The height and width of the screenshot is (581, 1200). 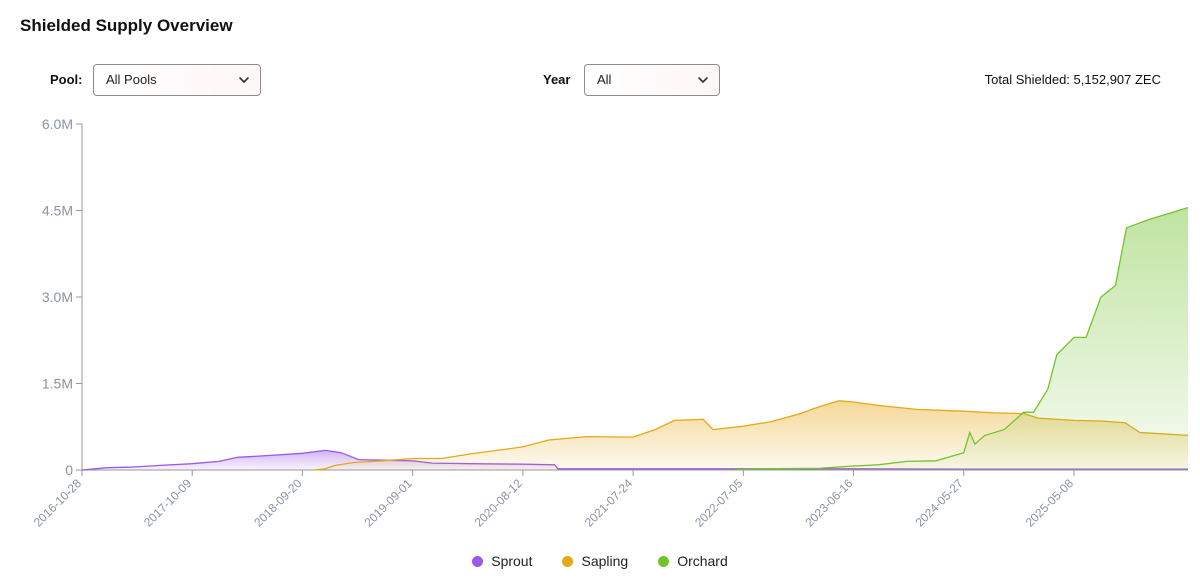 What do you see at coordinates (177, 80) in the screenshot?
I see `pool-select: All Pools` at bounding box center [177, 80].